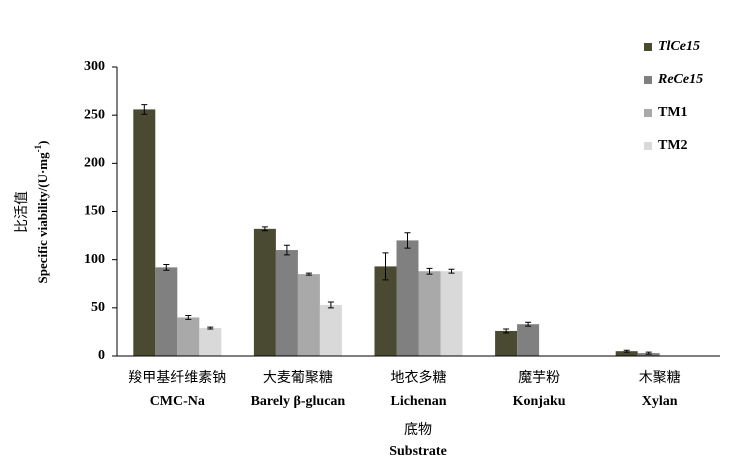 Image resolution: width=740 pixels, height=469 pixels. What do you see at coordinates (539, 378) in the screenshot?
I see `x-tick-label-cn: 魔芋粉` at bounding box center [539, 378].